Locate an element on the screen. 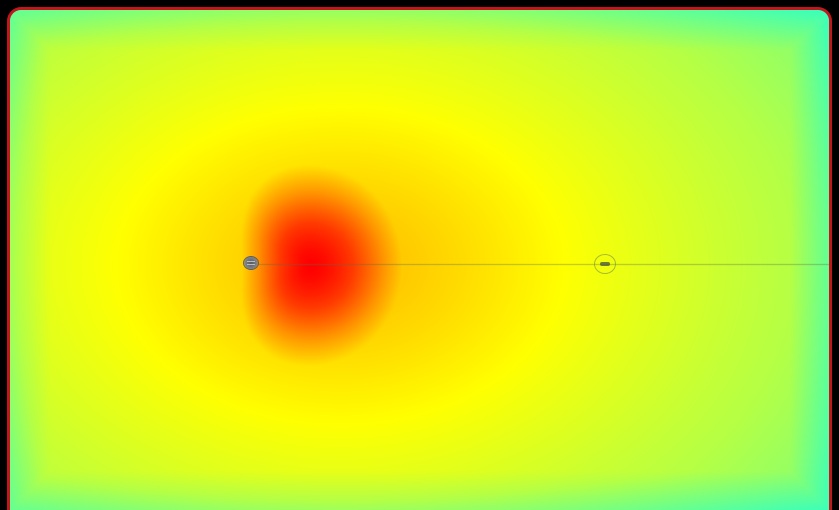 The width and height of the screenshot is (839, 510). target-probe-icon is located at coordinates (605, 264).